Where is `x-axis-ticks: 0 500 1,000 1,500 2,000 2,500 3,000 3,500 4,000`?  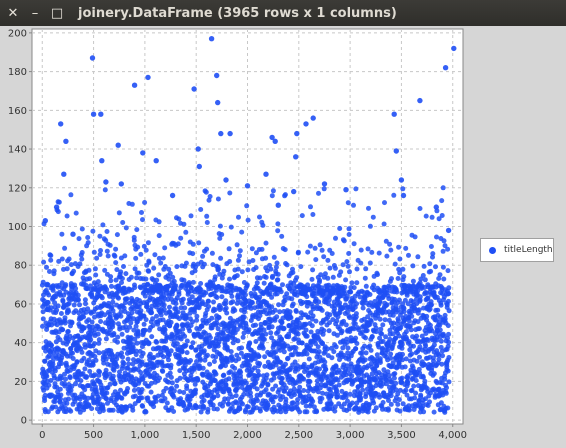
x-axis-ticks: 0 500 1,000 1,500 2,000 2,500 3,000 3,500 4,000 is located at coordinates (253, 432).